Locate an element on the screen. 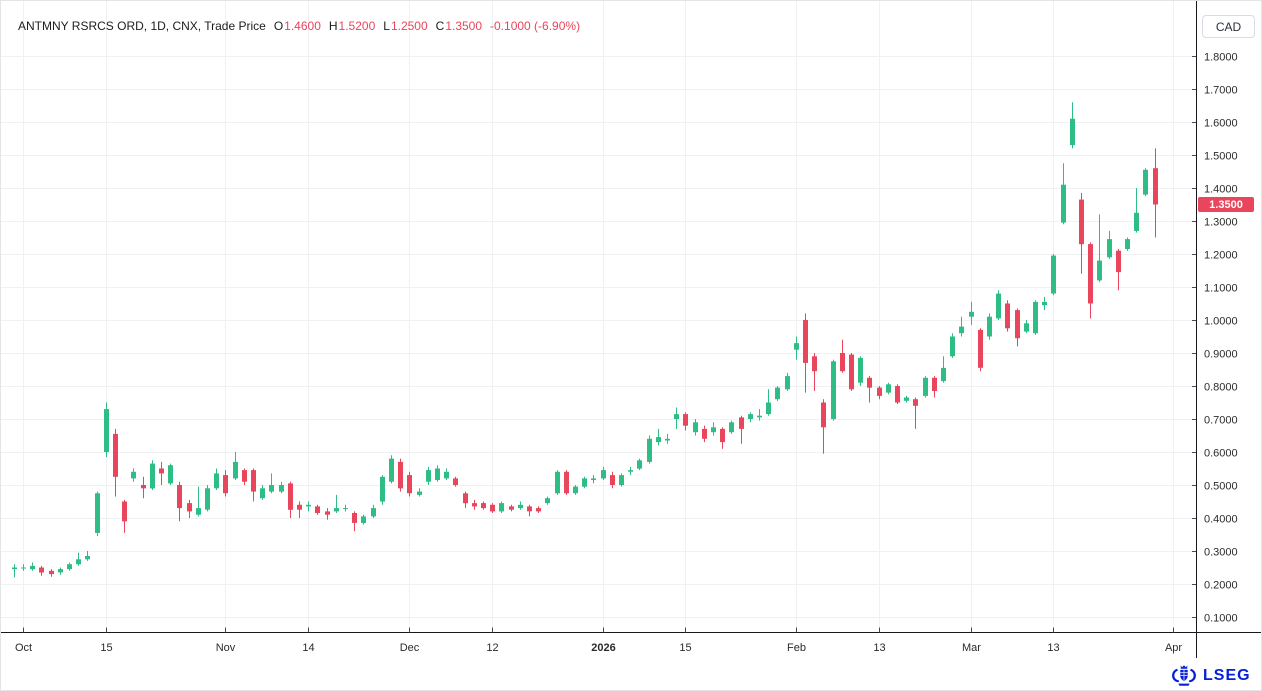  price-tick-label: 1.7000 is located at coordinates (1221, 90).